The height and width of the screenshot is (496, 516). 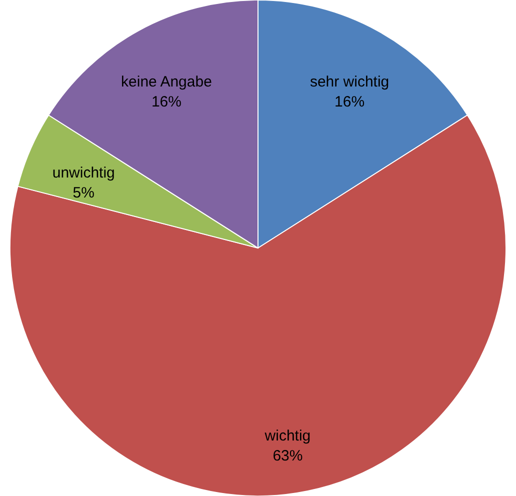 What do you see at coordinates (287, 436) in the screenshot?
I see `slice-label: wichtig` at bounding box center [287, 436].